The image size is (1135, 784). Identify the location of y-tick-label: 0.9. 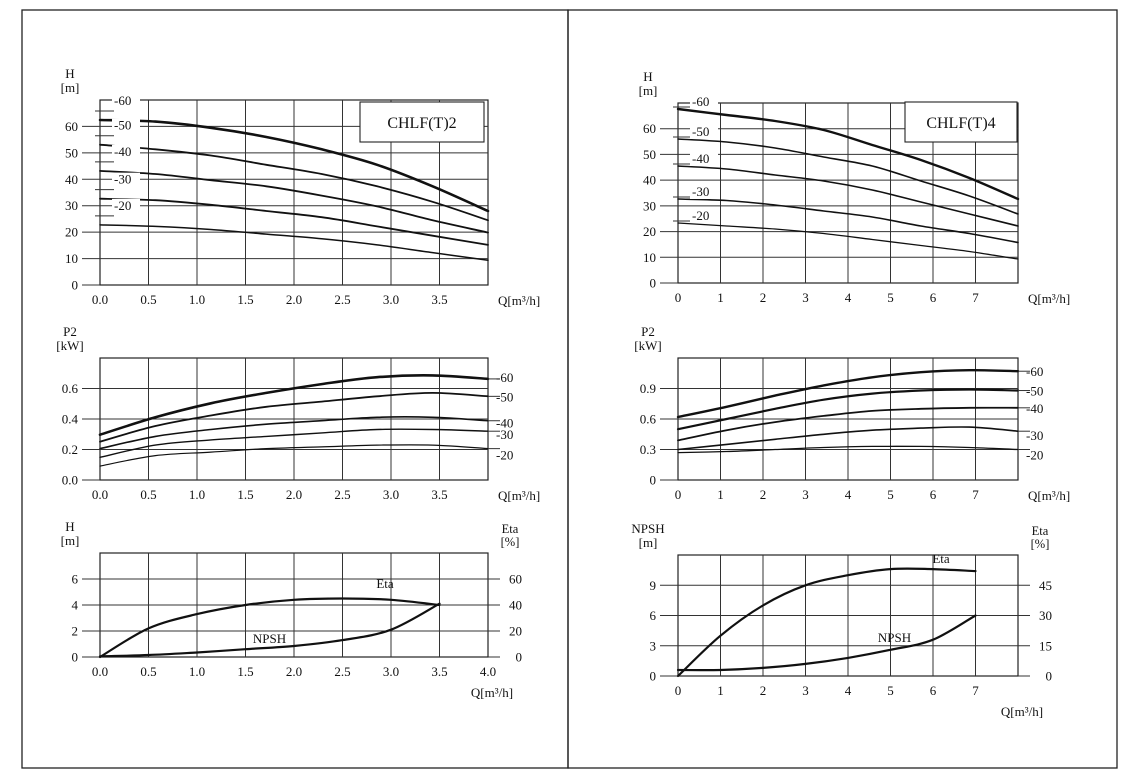
(648, 388).